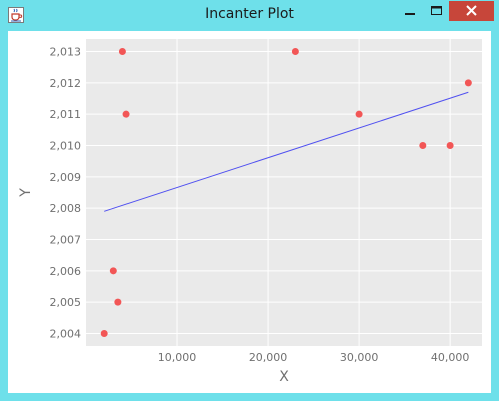 This screenshot has width=499, height=401. Describe the element at coordinates (66, 177) in the screenshot. I see `y-tick-label: 2,009` at that location.